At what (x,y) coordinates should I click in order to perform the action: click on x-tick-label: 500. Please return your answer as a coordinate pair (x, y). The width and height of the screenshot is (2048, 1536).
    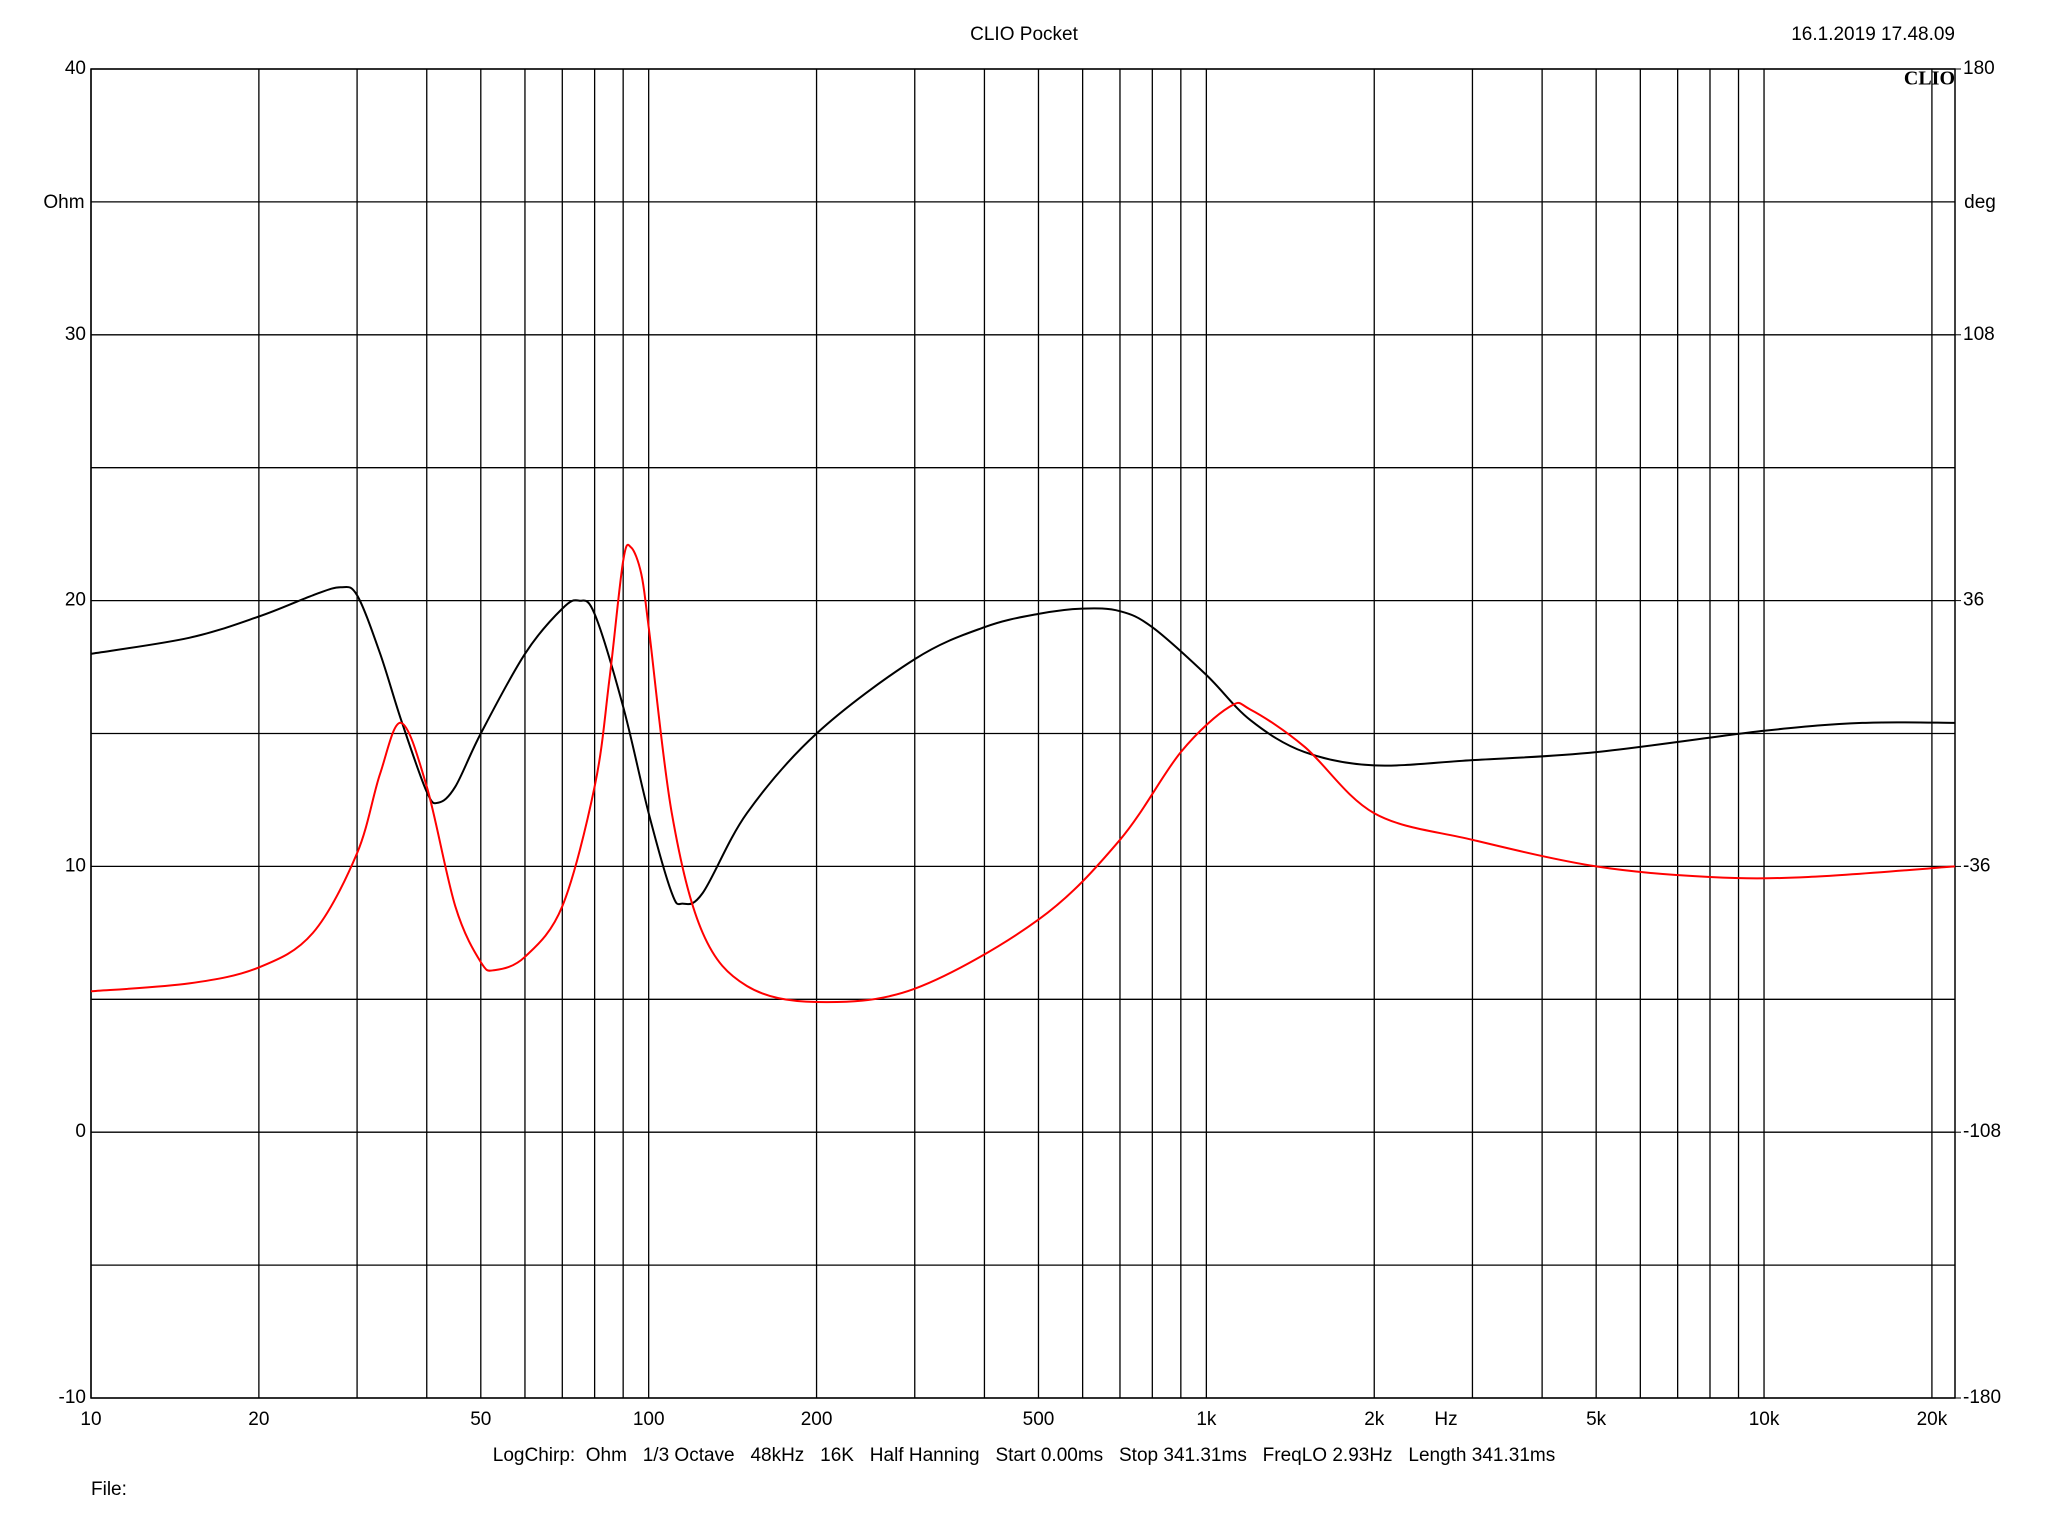
    Looking at the image, I should click on (1039, 1419).